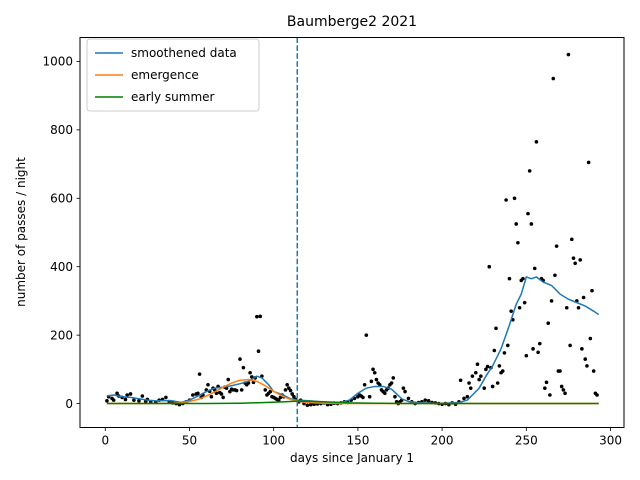 The image size is (640, 480). Describe the element at coordinates (526, 441) in the screenshot. I see `x-tick-label: 250` at that location.